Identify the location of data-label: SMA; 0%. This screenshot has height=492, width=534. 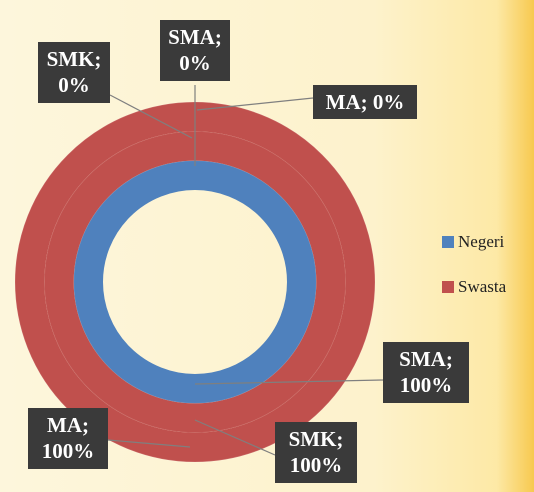
(195, 50).